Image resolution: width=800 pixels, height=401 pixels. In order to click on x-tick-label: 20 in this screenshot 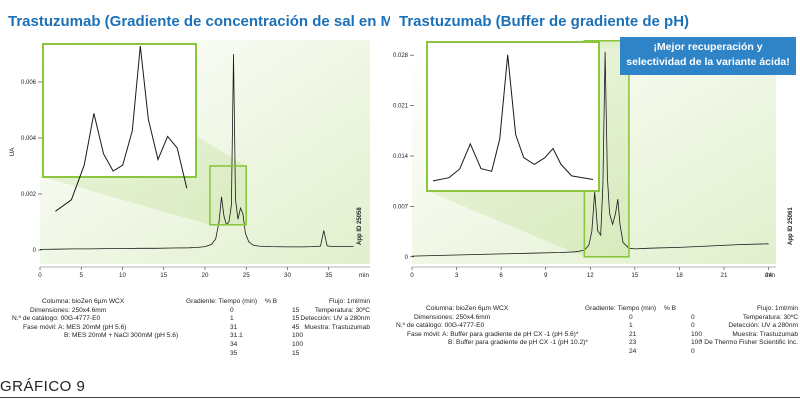, I will do `click(205, 275)`.